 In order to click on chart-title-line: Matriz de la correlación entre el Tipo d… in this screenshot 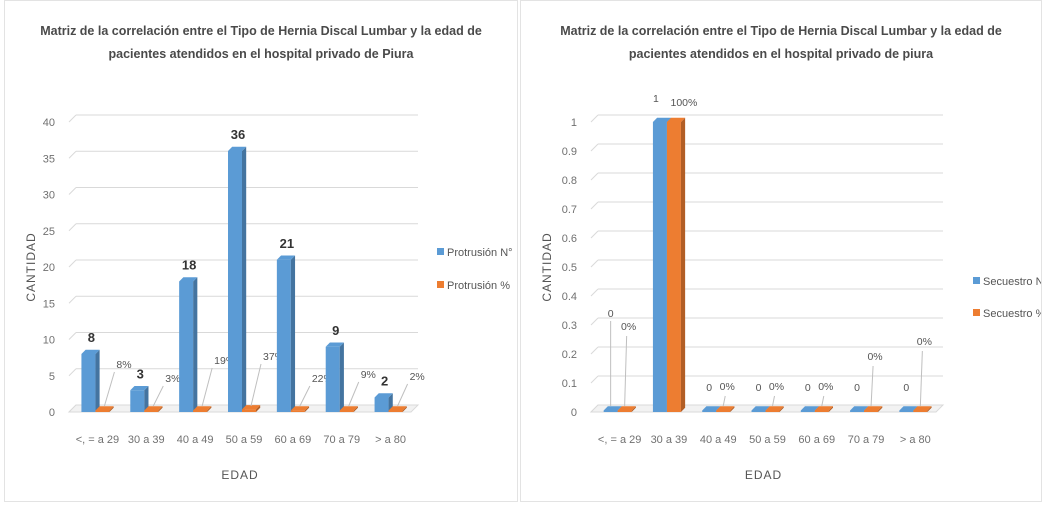, I will do `click(781, 31)`.